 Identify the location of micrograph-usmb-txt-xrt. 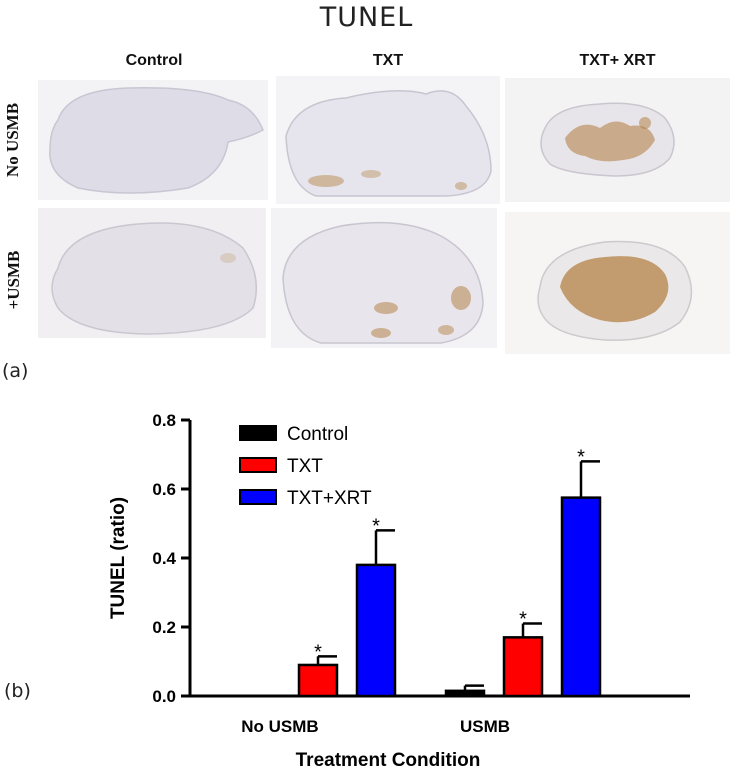
(617, 283).